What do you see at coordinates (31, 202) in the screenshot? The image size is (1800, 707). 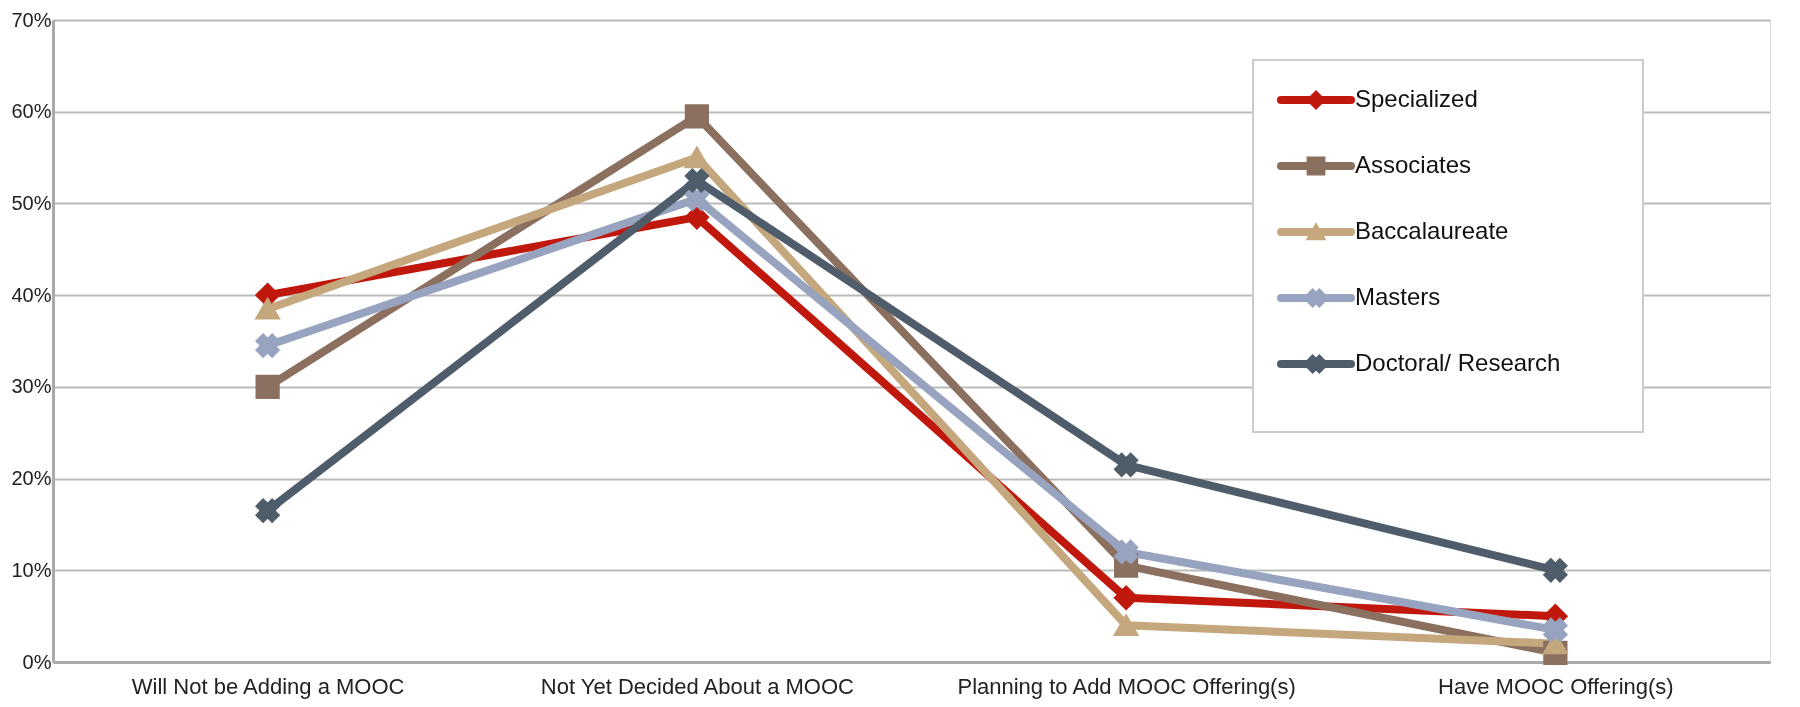 I see `y-tick-label: 50%` at bounding box center [31, 202].